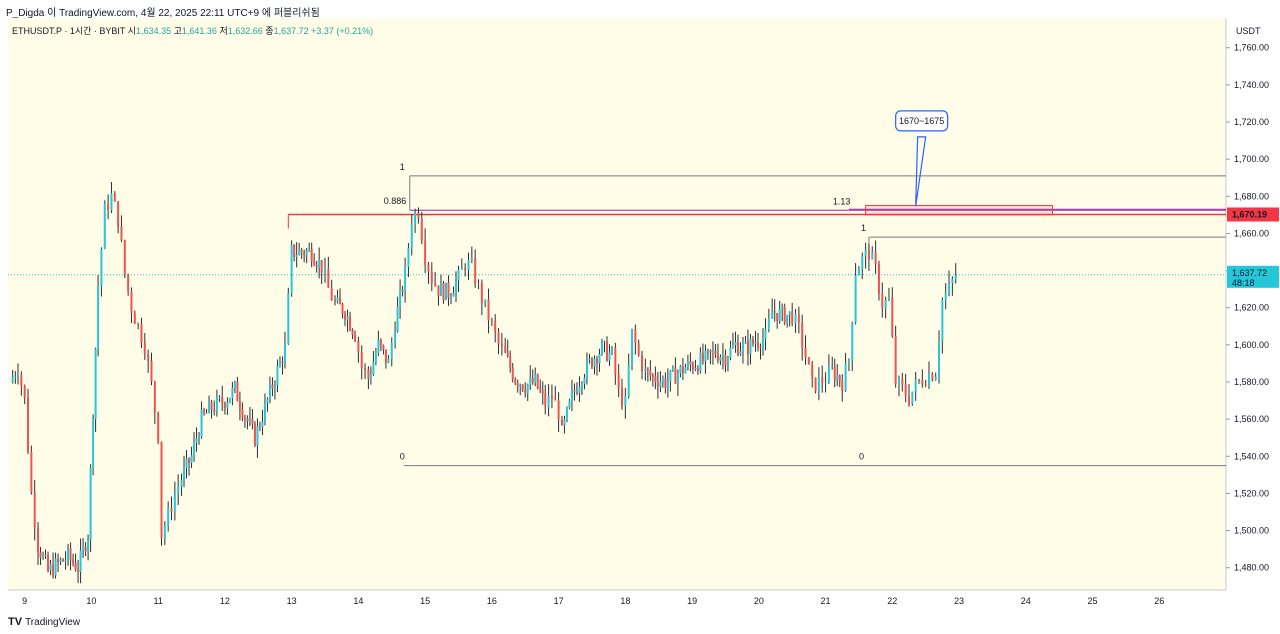 Image resolution: width=1280 pixels, height=634 pixels. What do you see at coordinates (959, 601) in the screenshot?
I see `x-tick-label: 23` at bounding box center [959, 601].